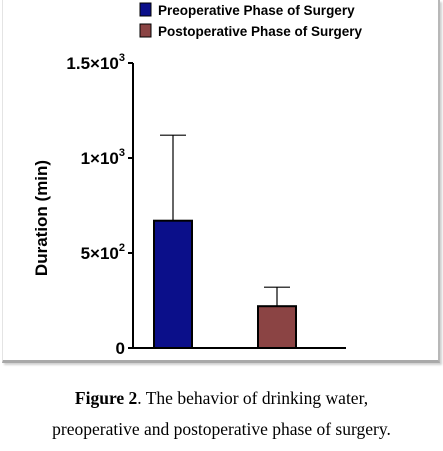 Image resolution: width=443 pixels, height=451 pixels. I want to click on figure-number: Figure 2, so click(106, 398).